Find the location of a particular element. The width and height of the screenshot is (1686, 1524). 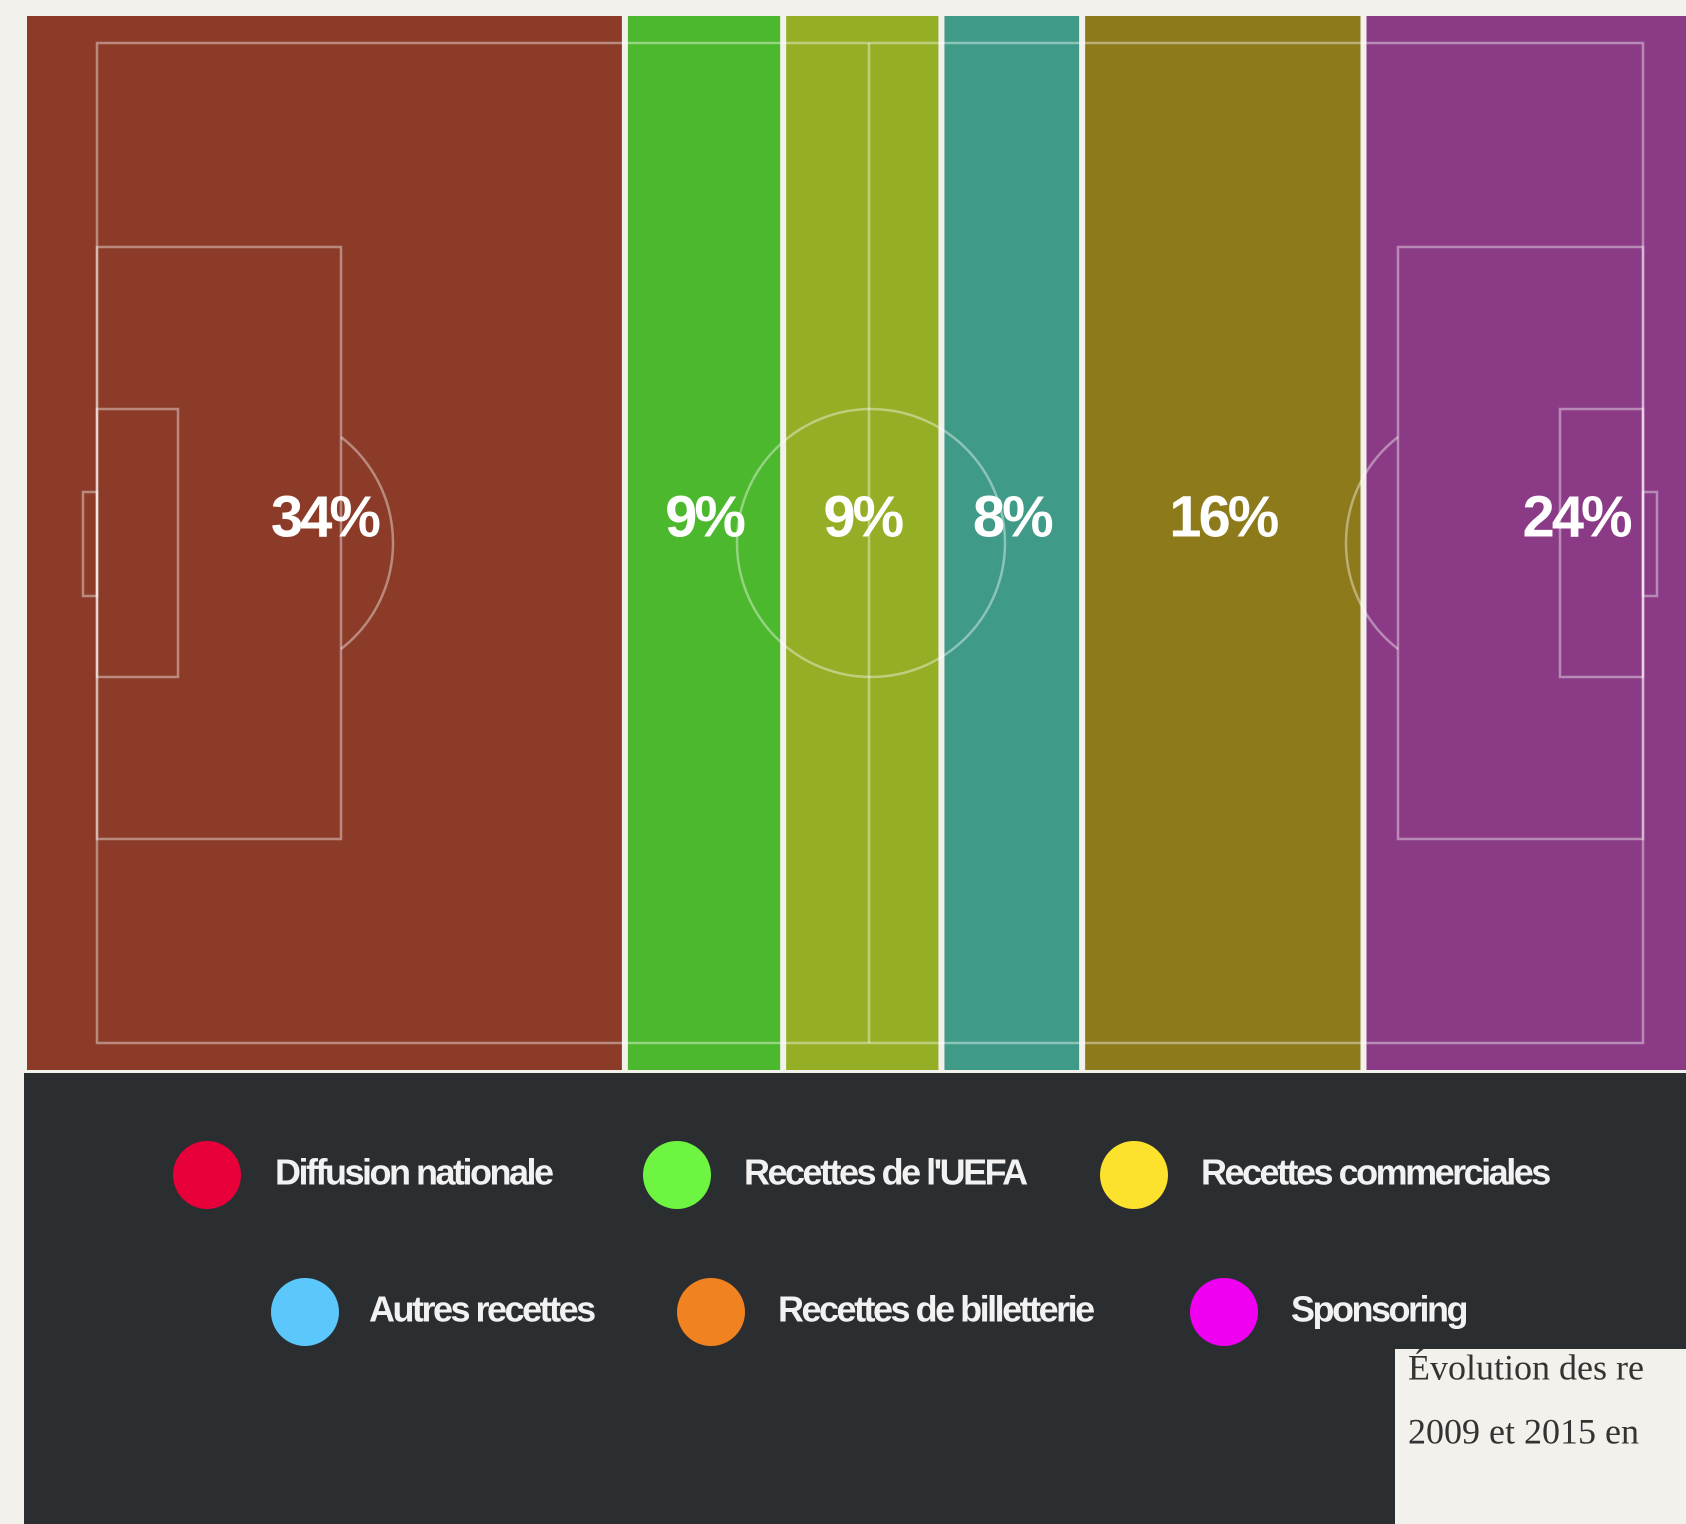

legend-label: Recettes de l'UEFA is located at coordinates (886, 1172).